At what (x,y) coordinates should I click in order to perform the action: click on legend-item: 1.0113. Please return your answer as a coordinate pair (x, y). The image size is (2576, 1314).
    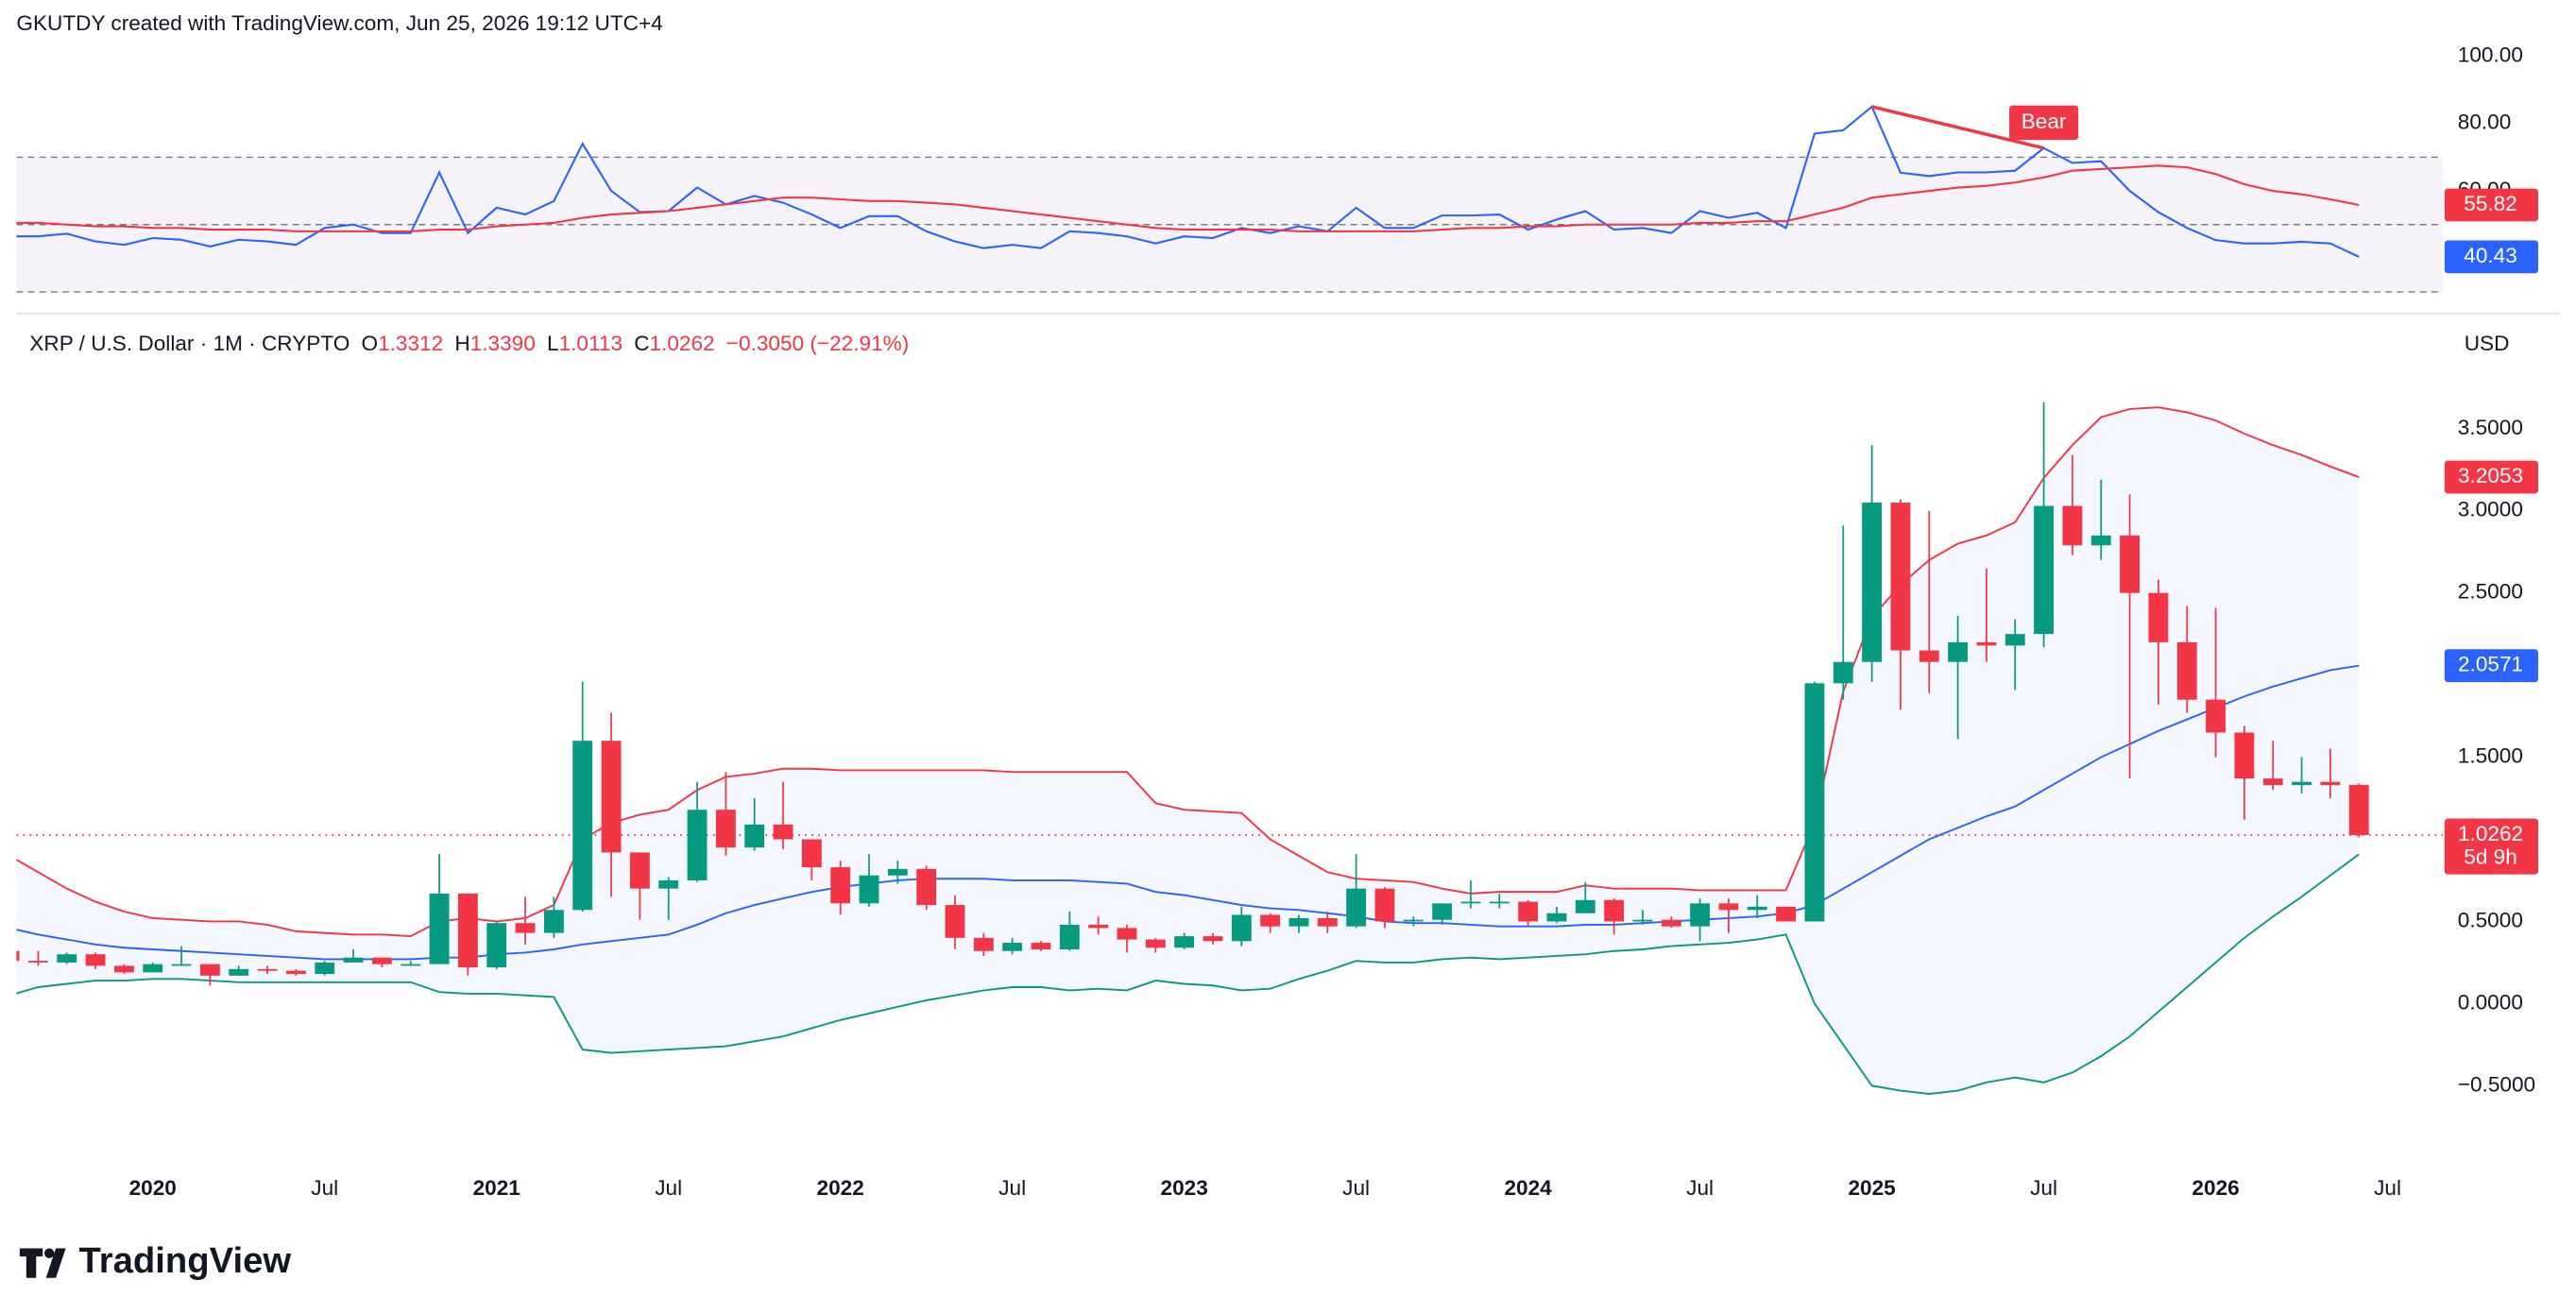
    Looking at the image, I should click on (591, 343).